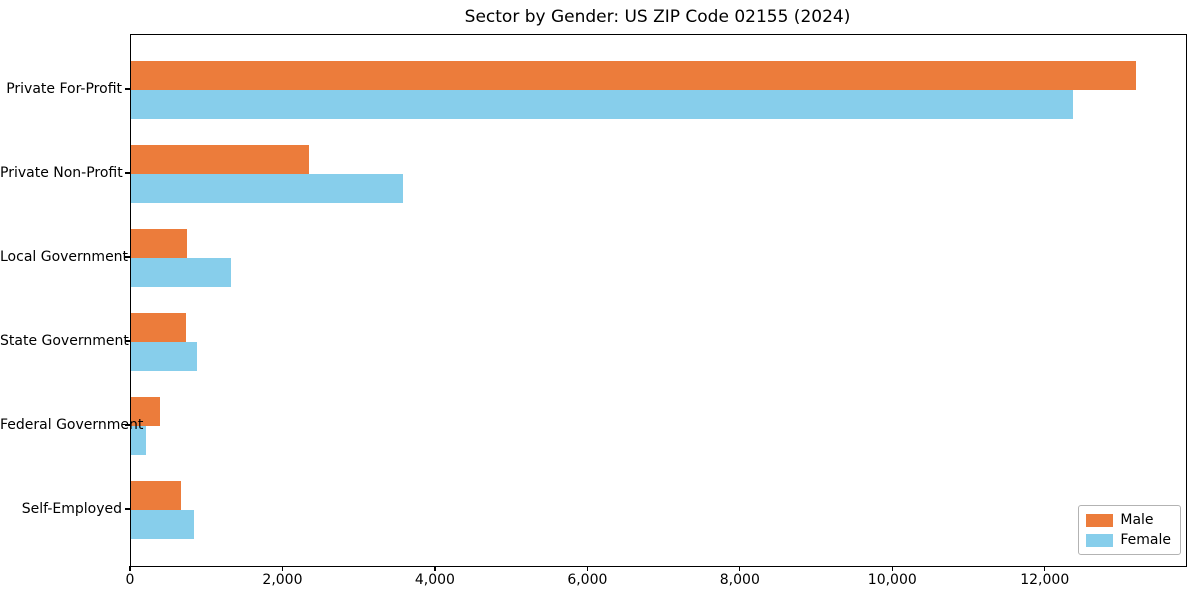 This screenshot has width=1200, height=600. Describe the element at coordinates (64, 89) in the screenshot. I see `y-tick-label: Private For-Profit` at that location.